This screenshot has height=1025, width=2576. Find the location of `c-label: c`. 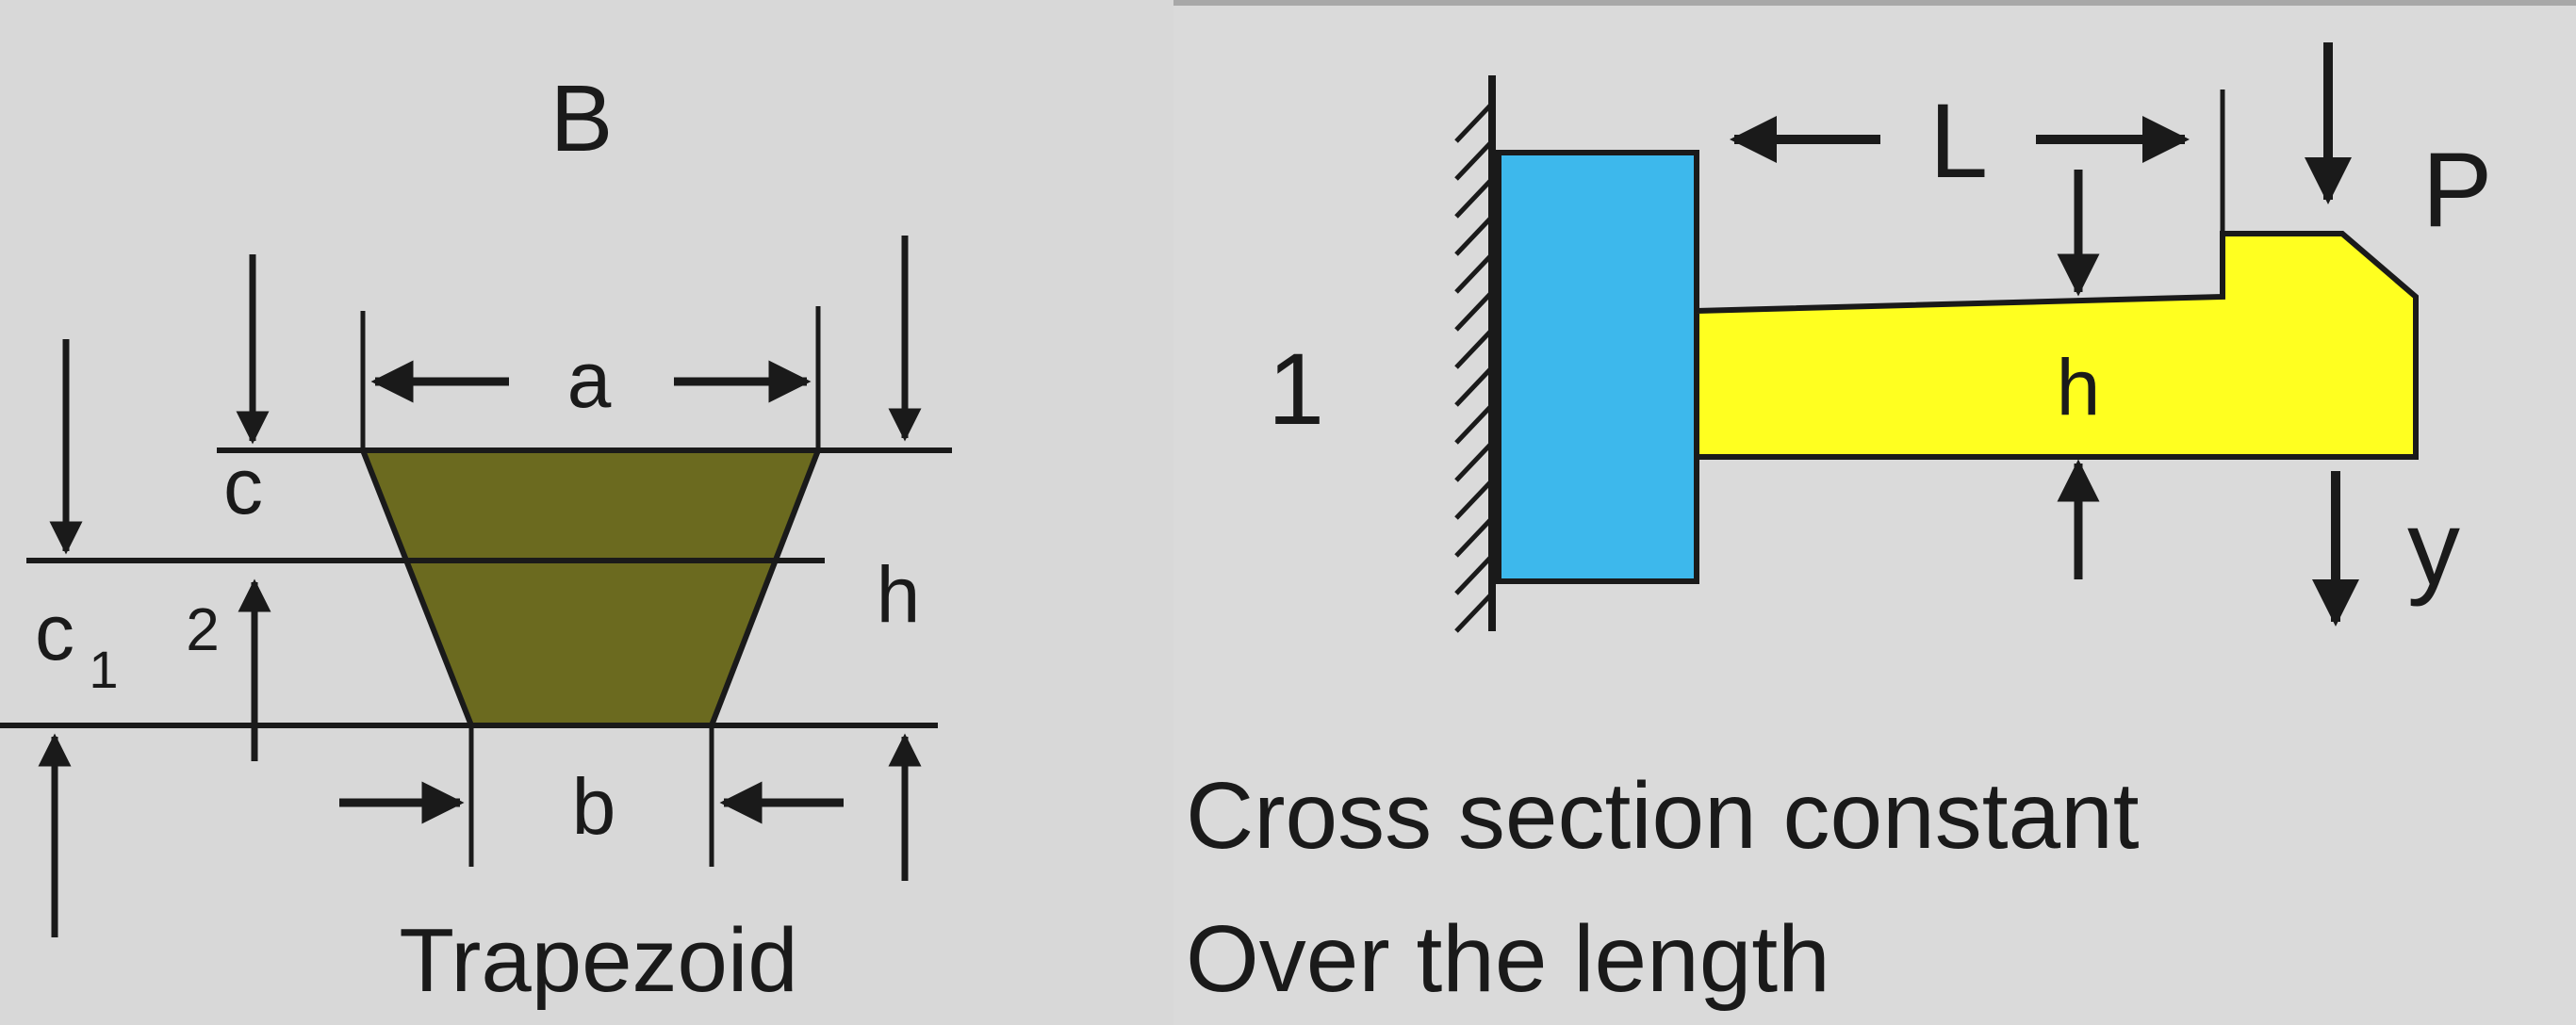

c-label: c is located at coordinates (243, 486).